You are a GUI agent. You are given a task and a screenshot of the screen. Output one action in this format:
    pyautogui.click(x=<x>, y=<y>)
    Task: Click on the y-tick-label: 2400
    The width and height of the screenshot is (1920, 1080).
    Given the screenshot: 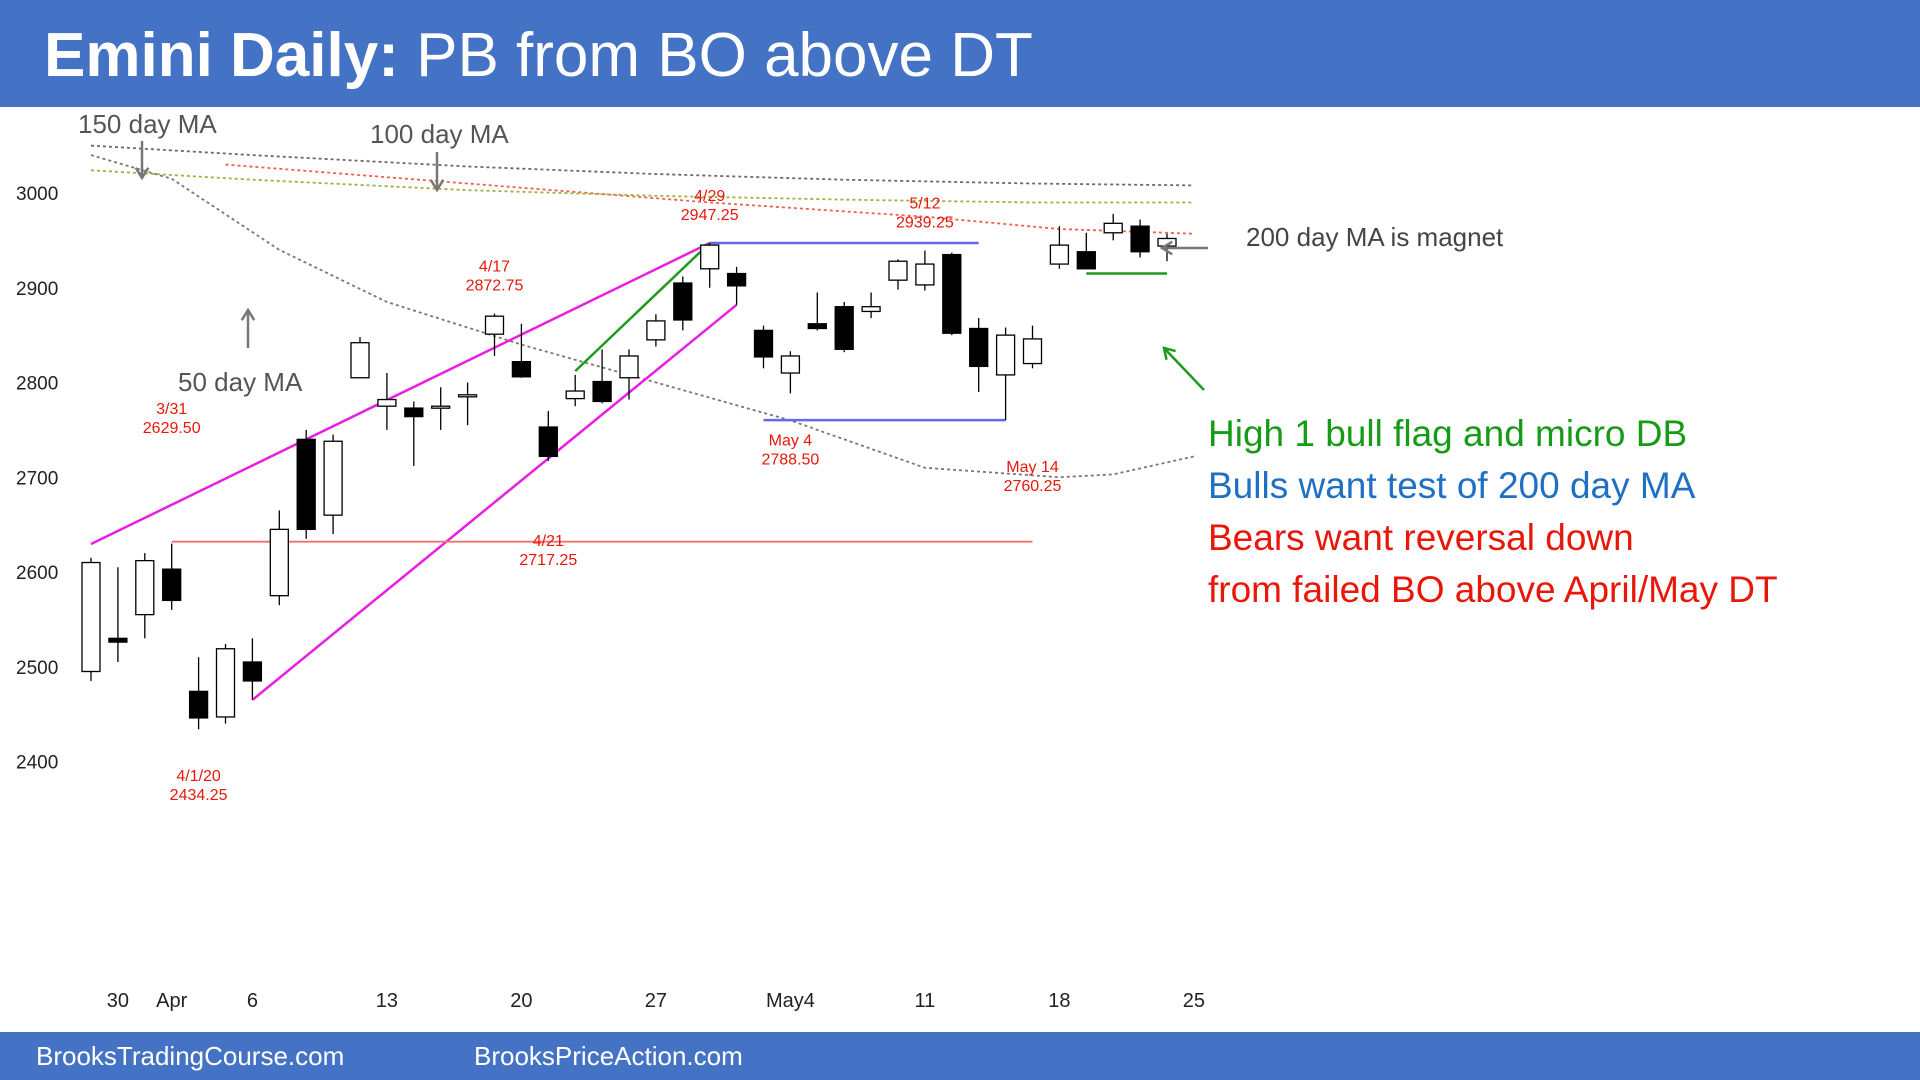 What is the action you would take?
    pyautogui.click(x=37, y=763)
    